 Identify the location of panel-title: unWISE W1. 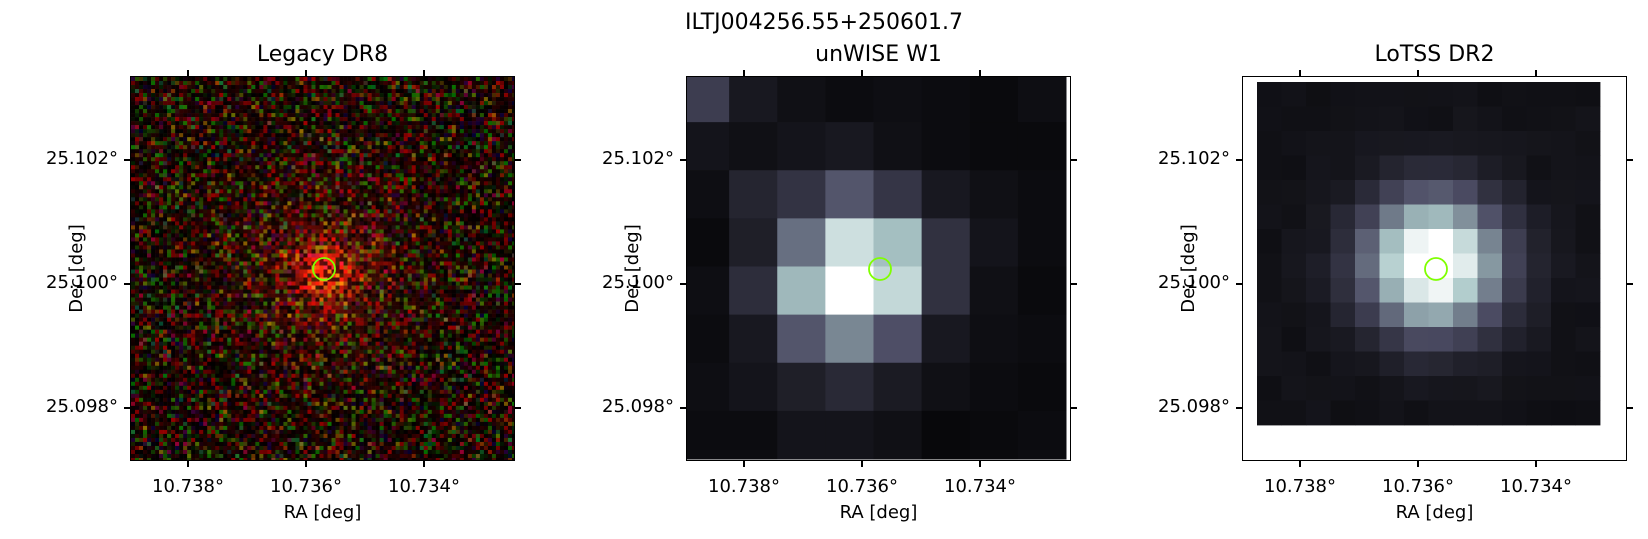
(878, 54).